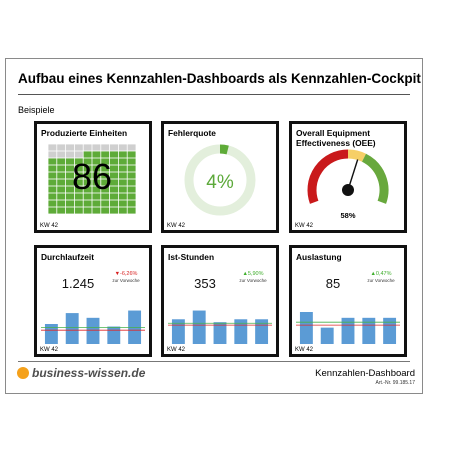  I want to click on durchlaufzeit-bar-chart, so click(93, 327).